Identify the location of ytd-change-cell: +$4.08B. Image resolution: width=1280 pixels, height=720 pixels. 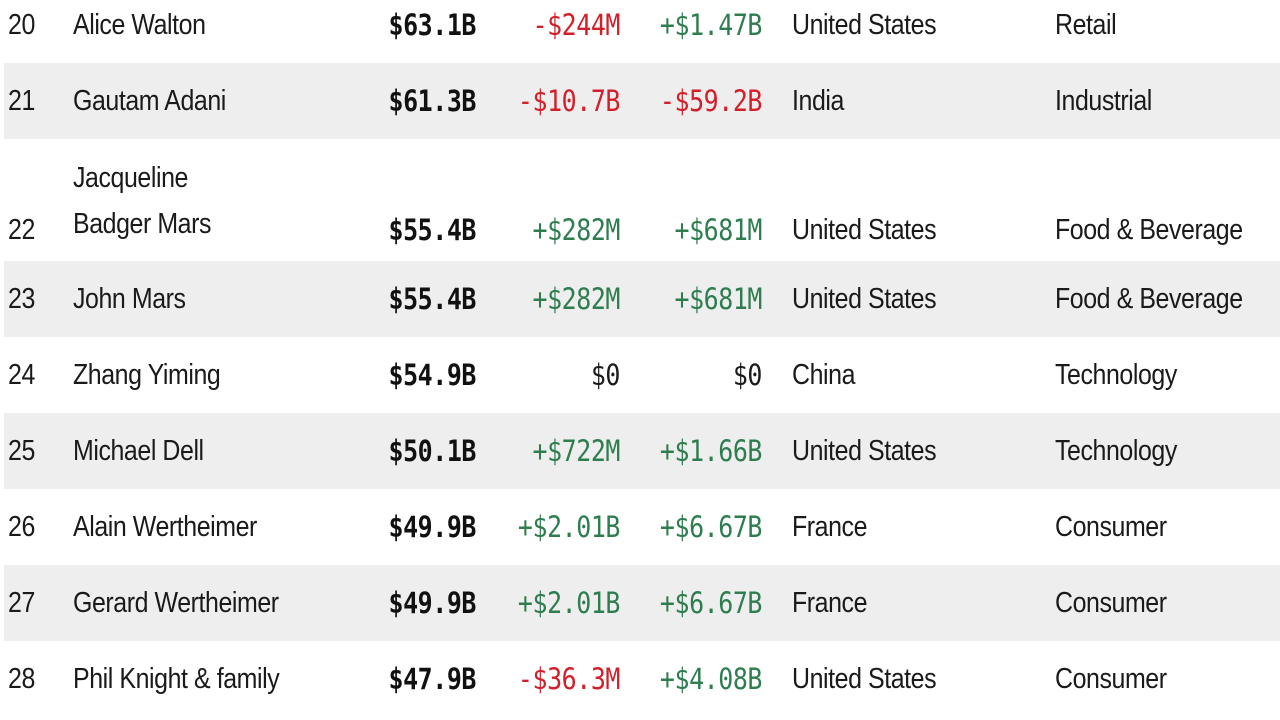
(711, 679).